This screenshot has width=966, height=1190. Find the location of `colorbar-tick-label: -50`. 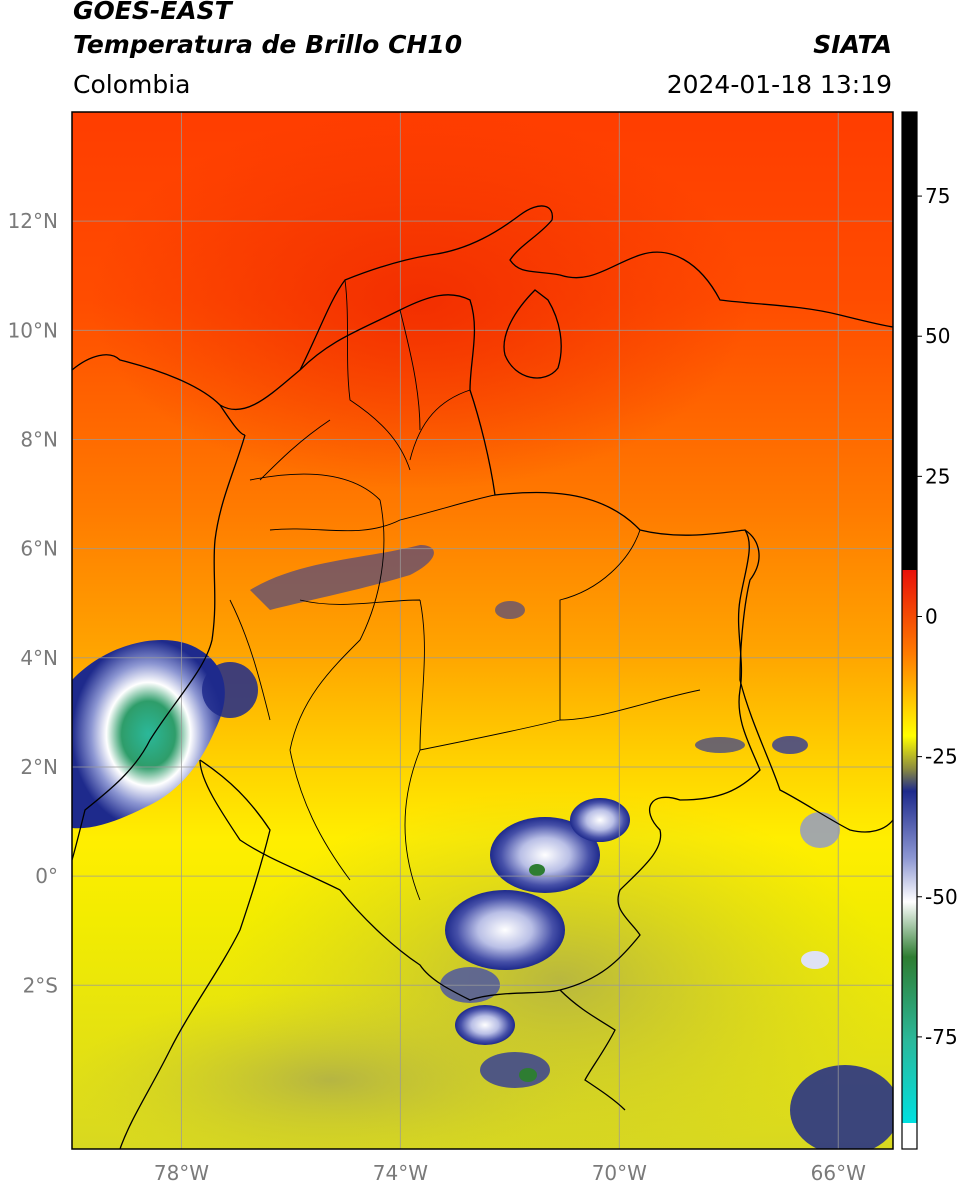

colorbar-tick-label: -50 is located at coordinates (941, 897).